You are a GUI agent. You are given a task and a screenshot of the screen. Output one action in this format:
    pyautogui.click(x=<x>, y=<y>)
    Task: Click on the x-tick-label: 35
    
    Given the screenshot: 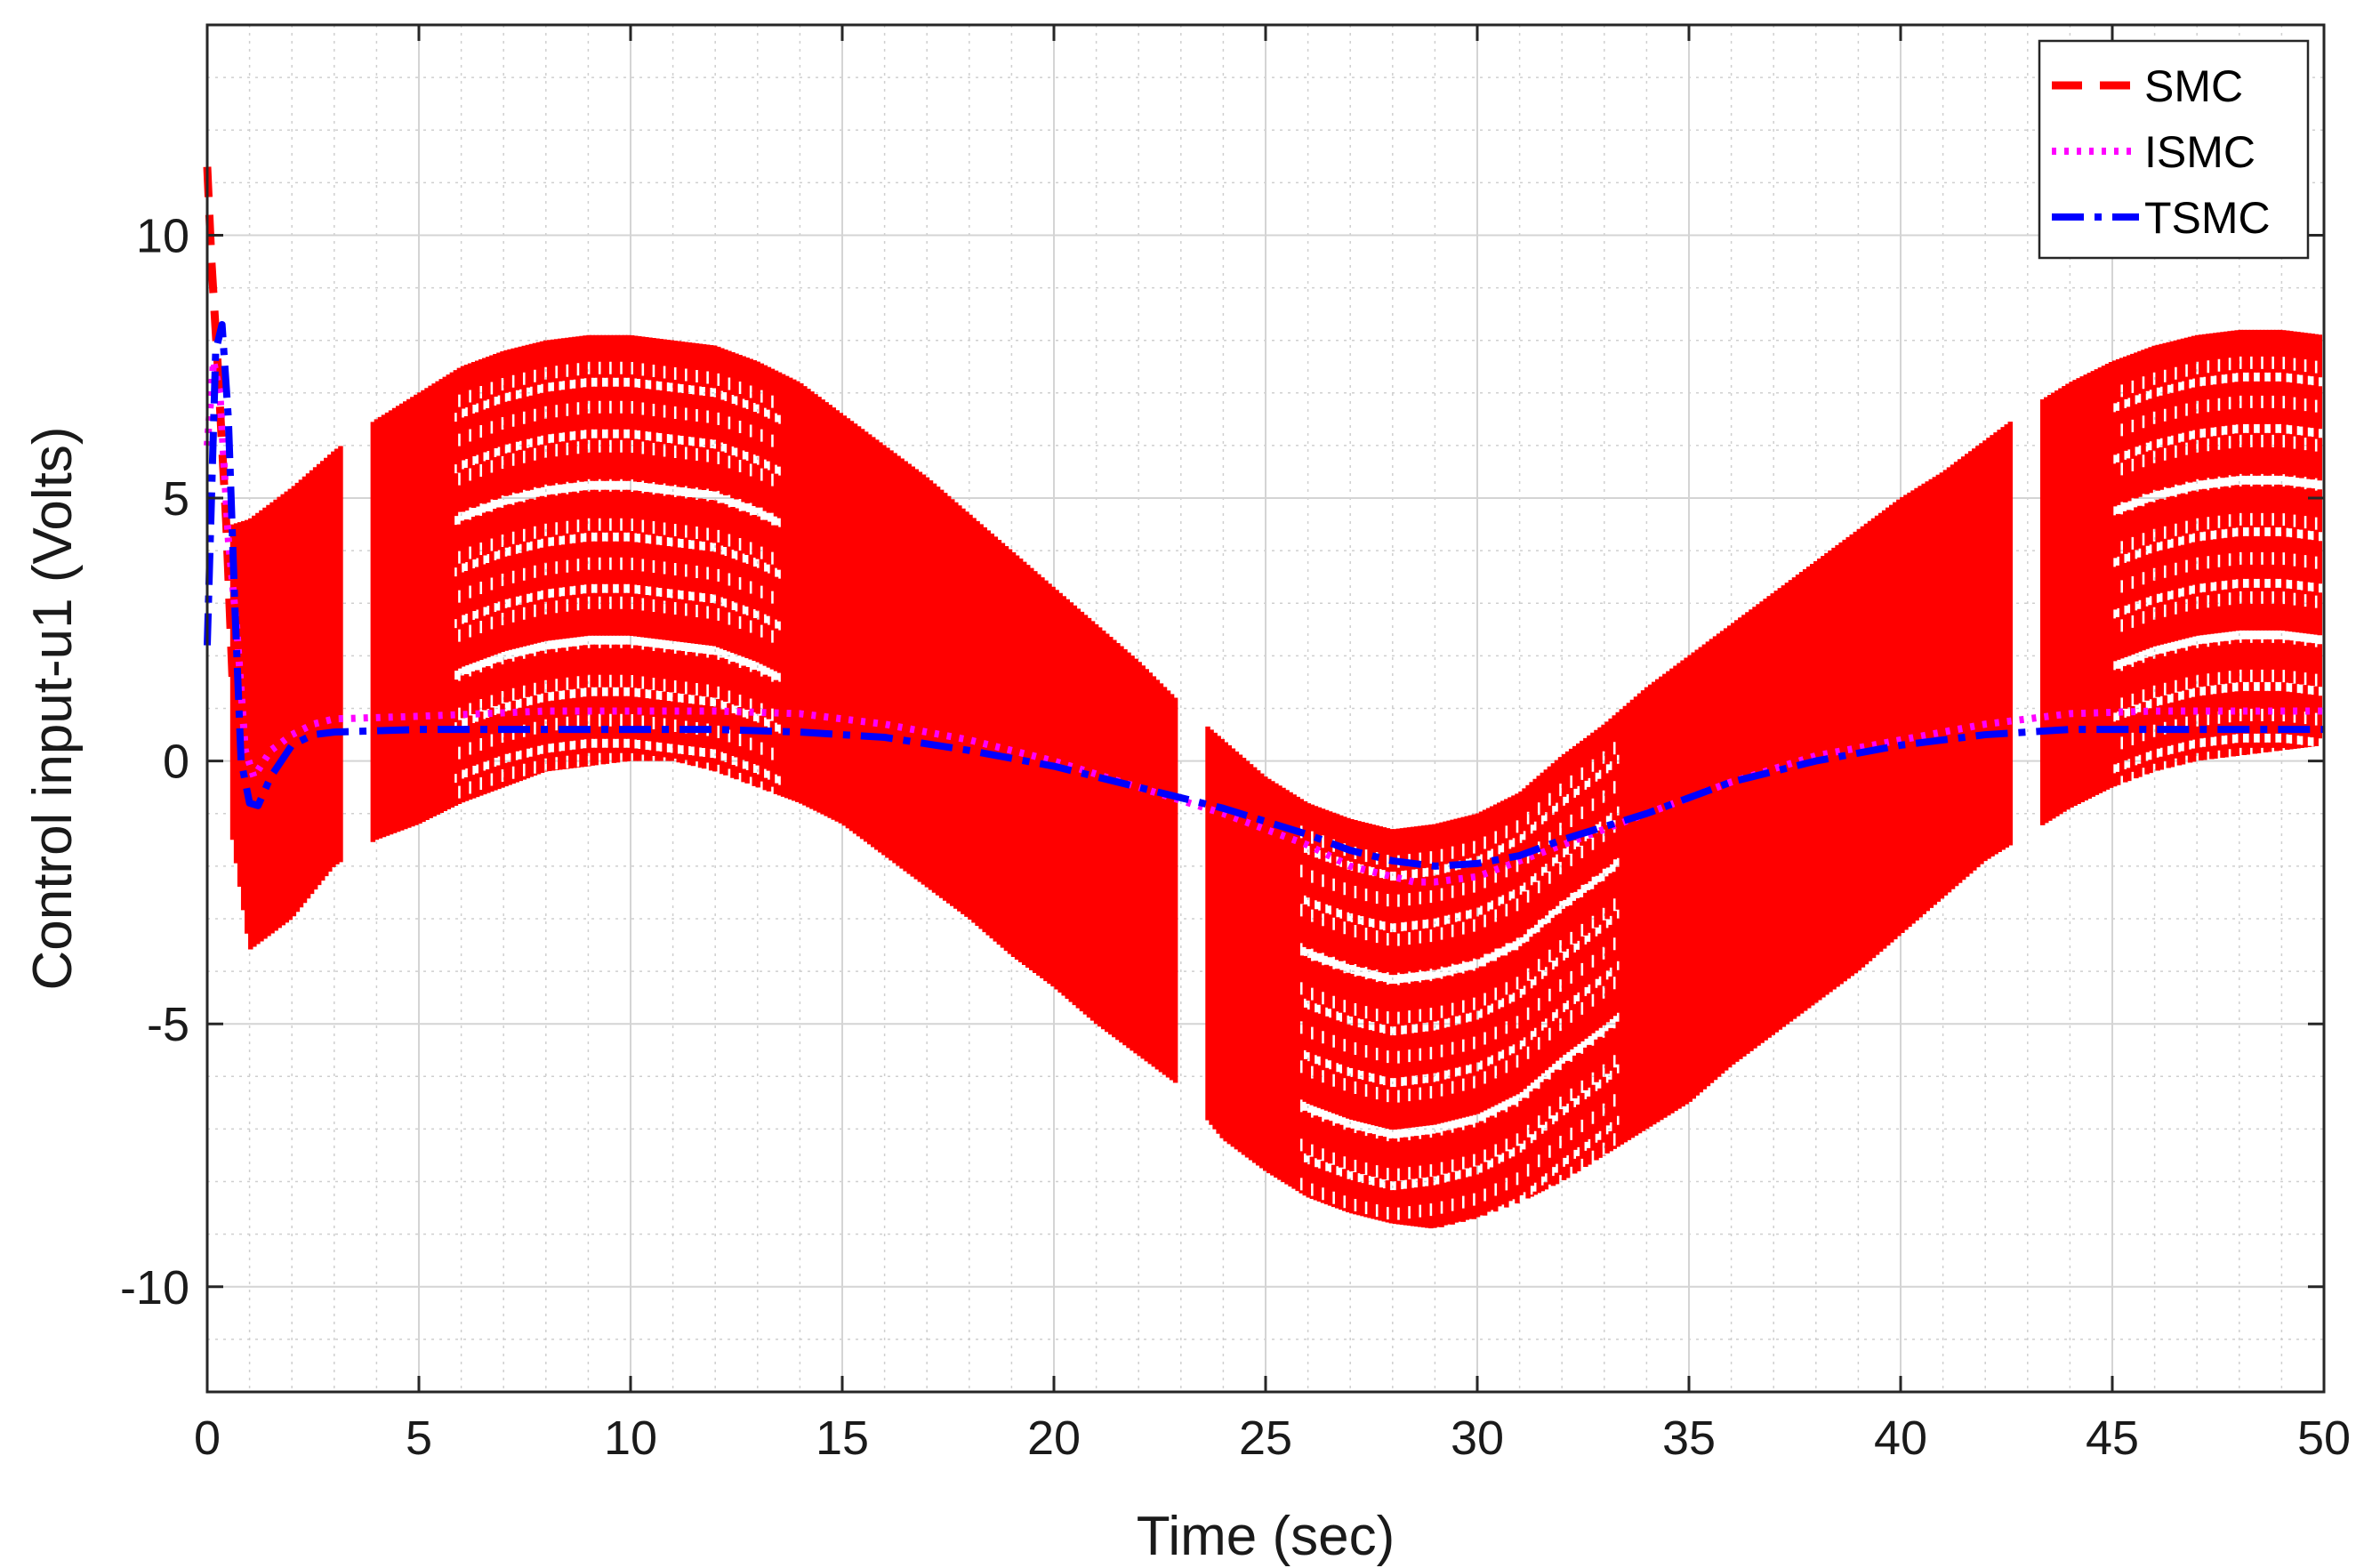 What is the action you would take?
    pyautogui.click(x=1689, y=1438)
    